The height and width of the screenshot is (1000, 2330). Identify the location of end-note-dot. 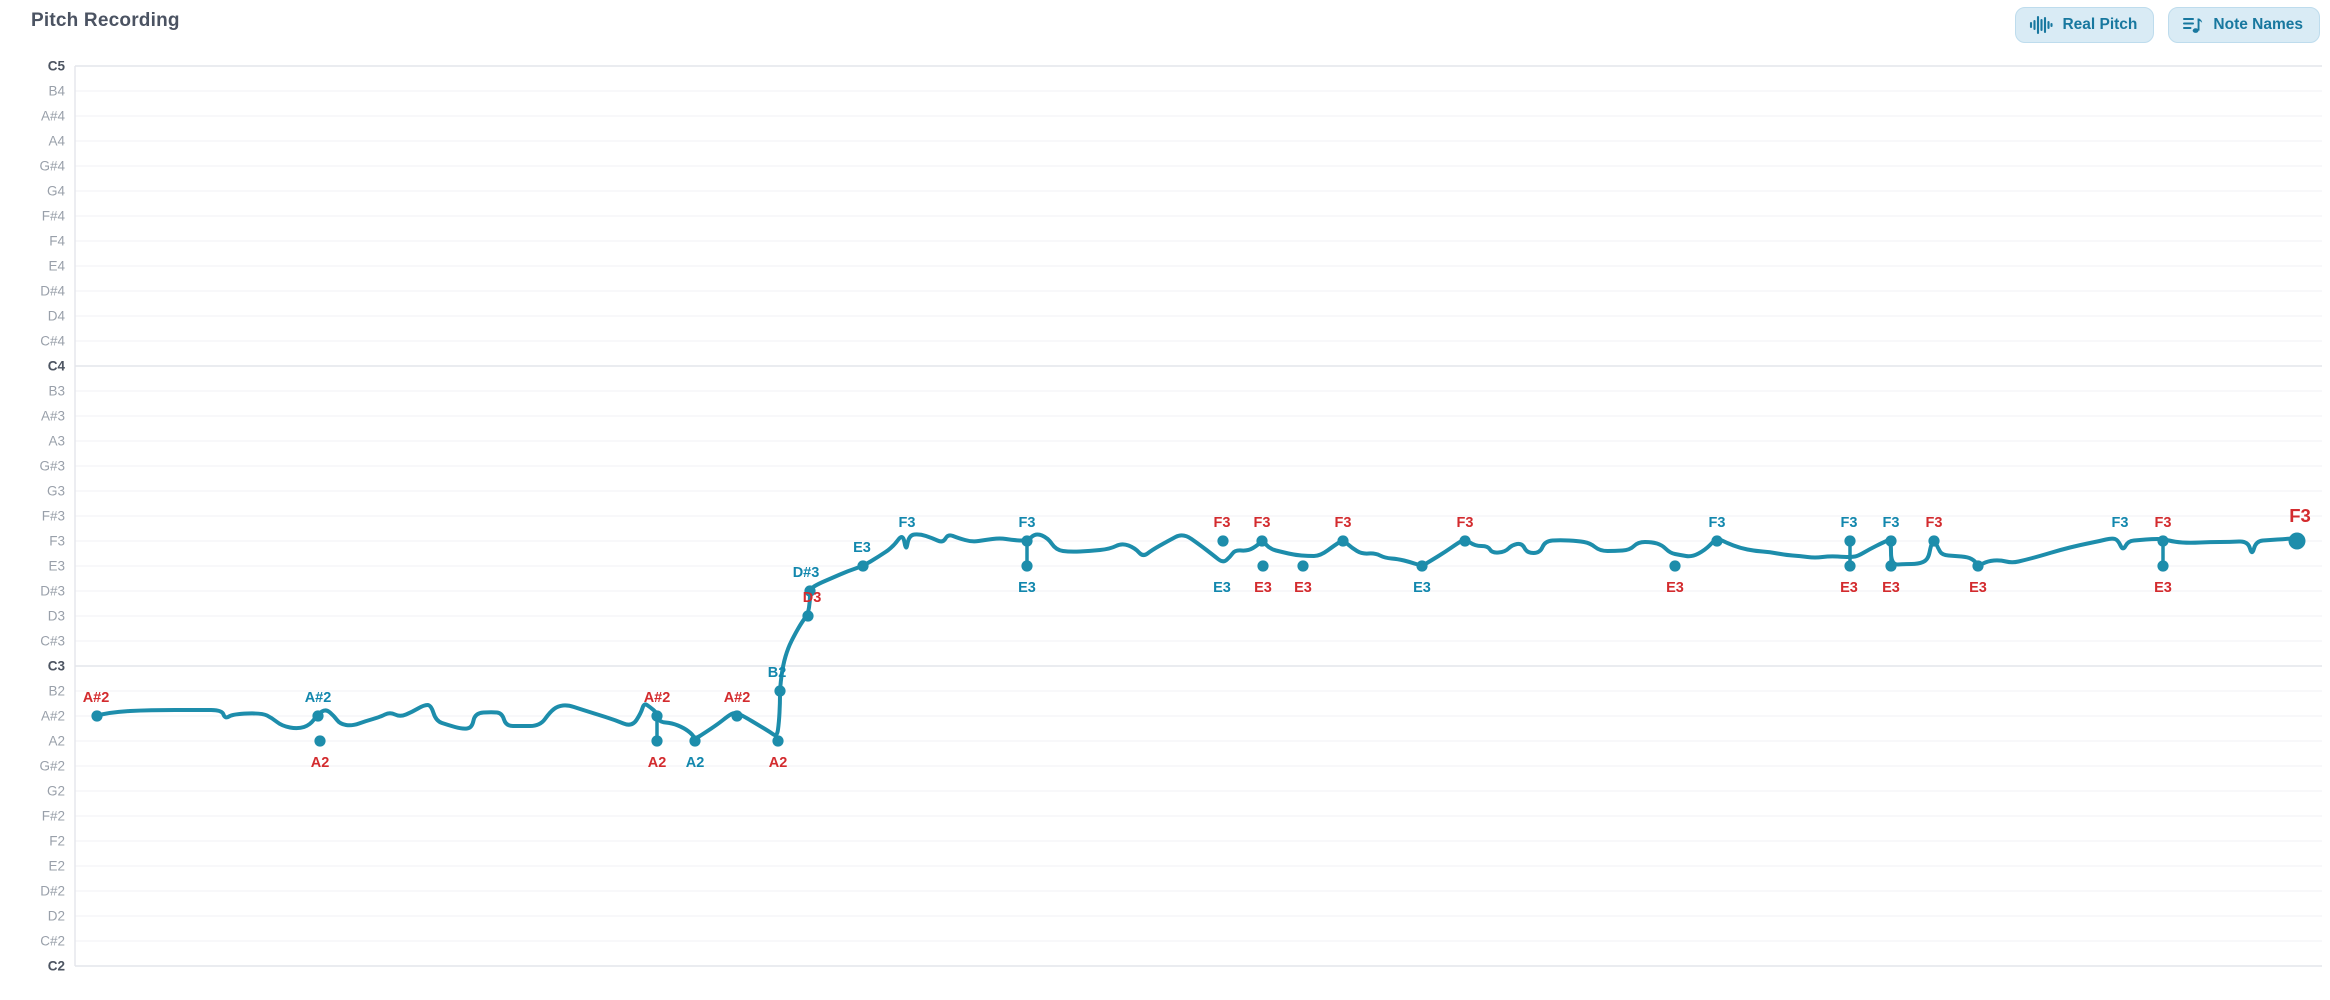
(2297, 541).